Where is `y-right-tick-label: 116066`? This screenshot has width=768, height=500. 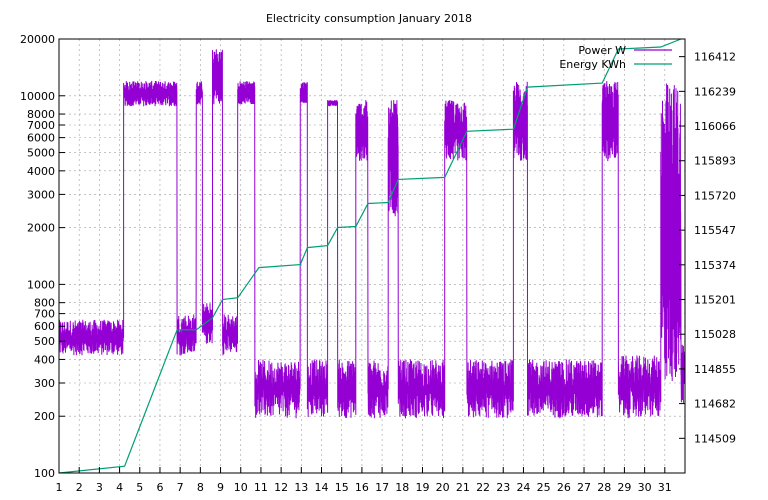 y-right-tick-label: 116066 is located at coordinates (715, 126).